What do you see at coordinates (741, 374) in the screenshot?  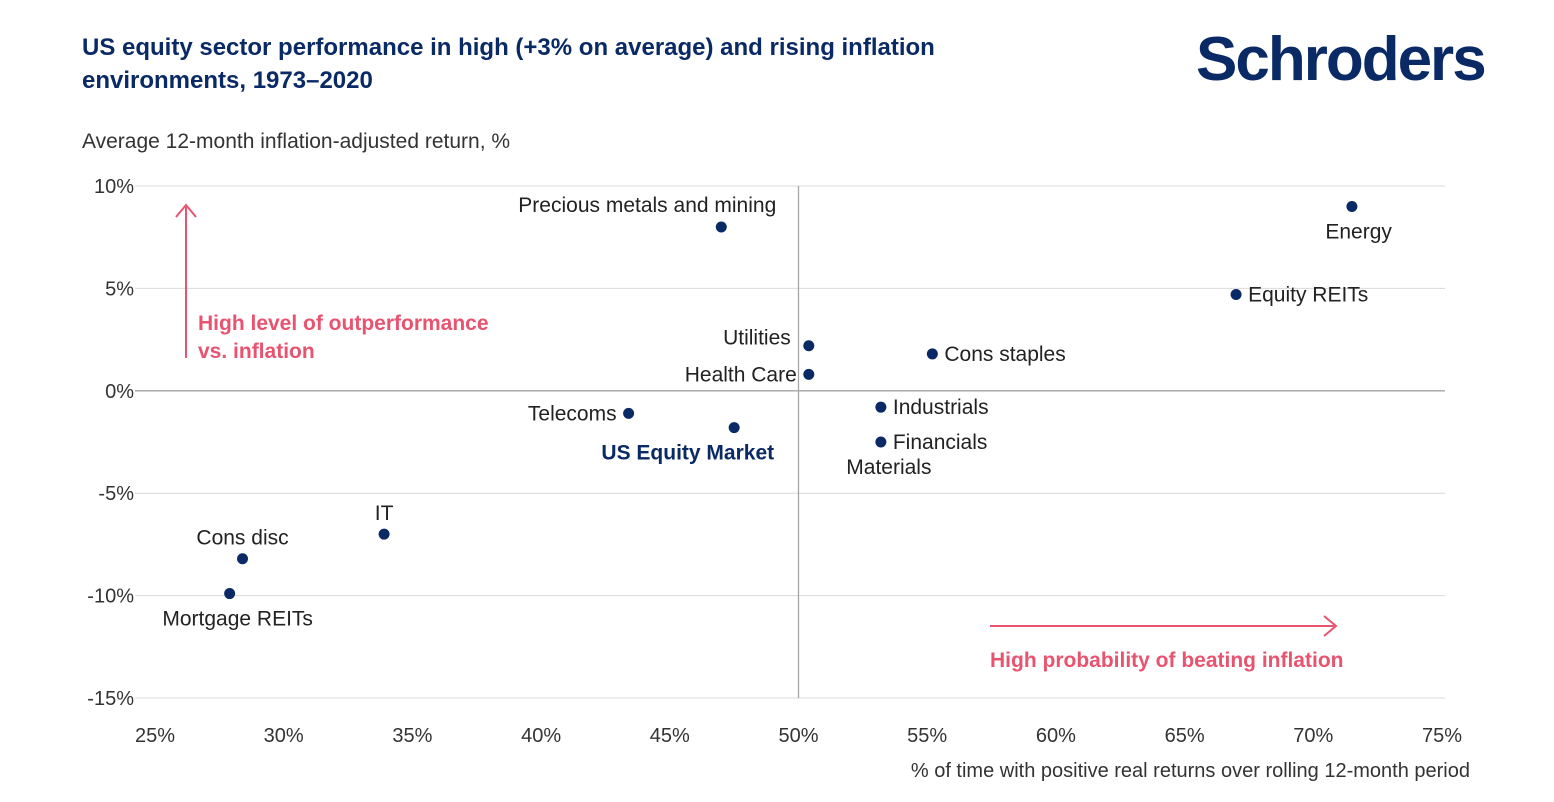 I see `data-point-label: Health Care` at bounding box center [741, 374].